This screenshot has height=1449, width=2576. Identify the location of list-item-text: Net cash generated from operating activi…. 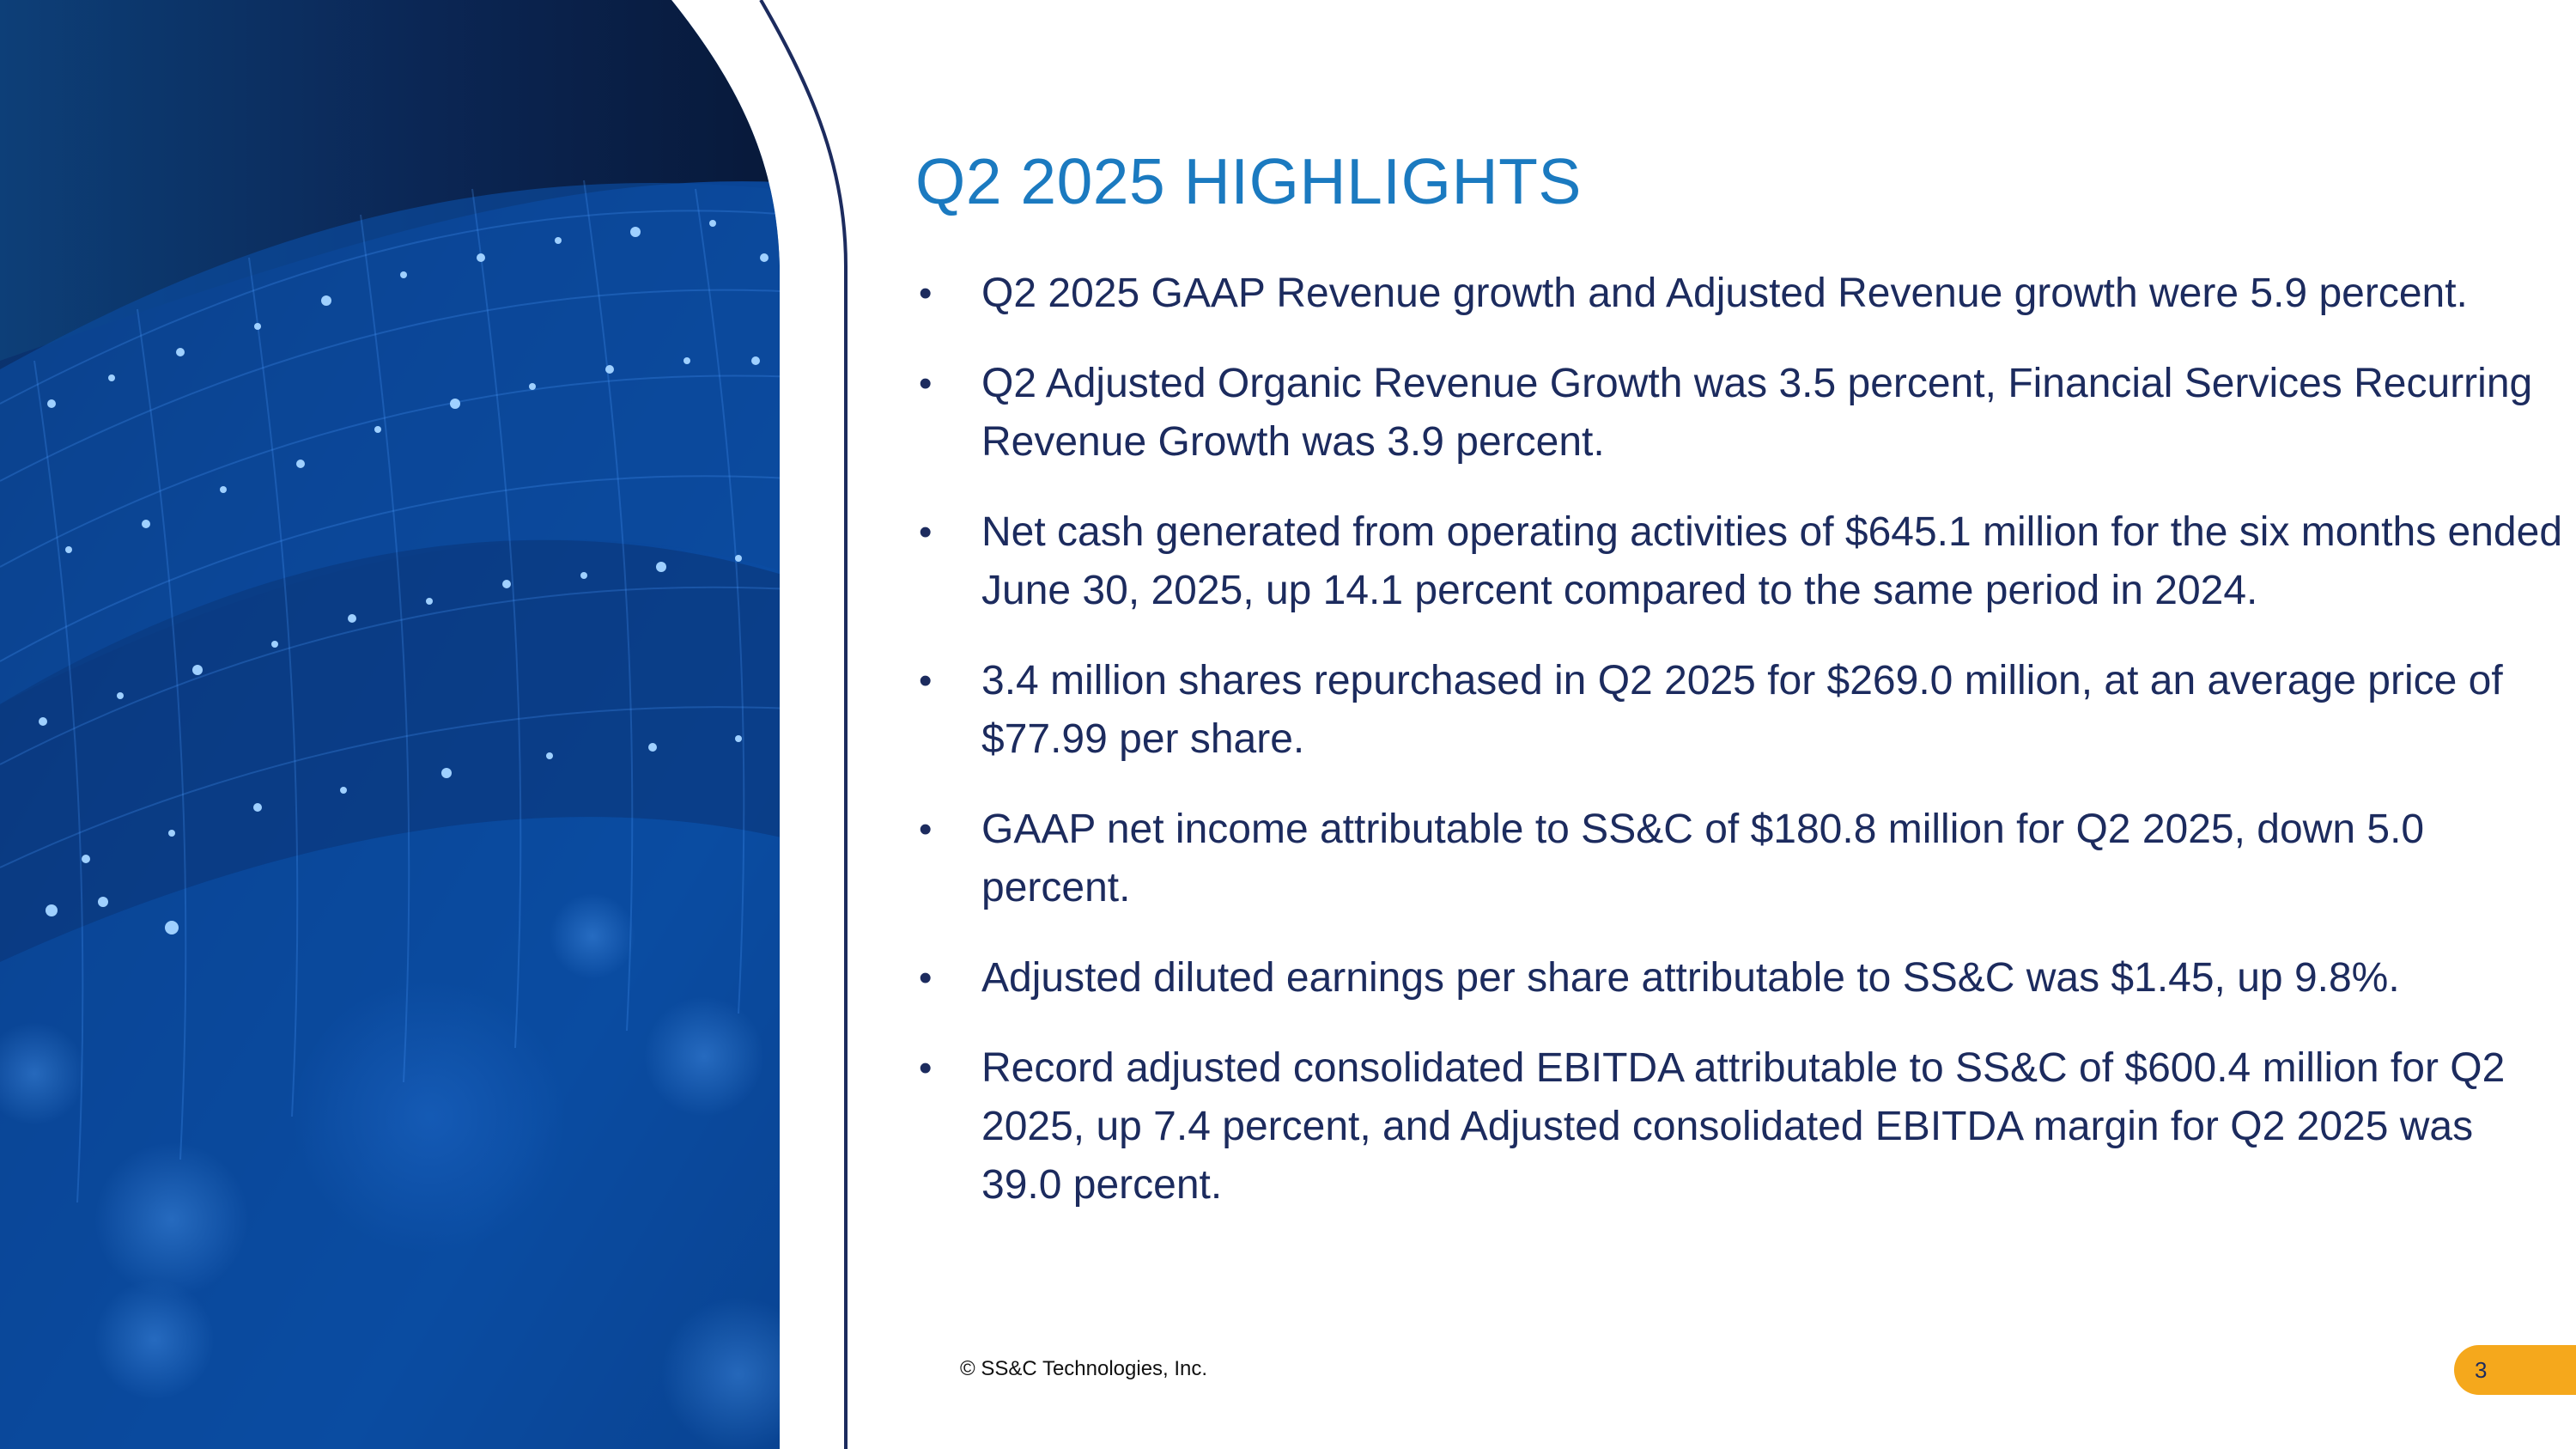
(1772, 561).